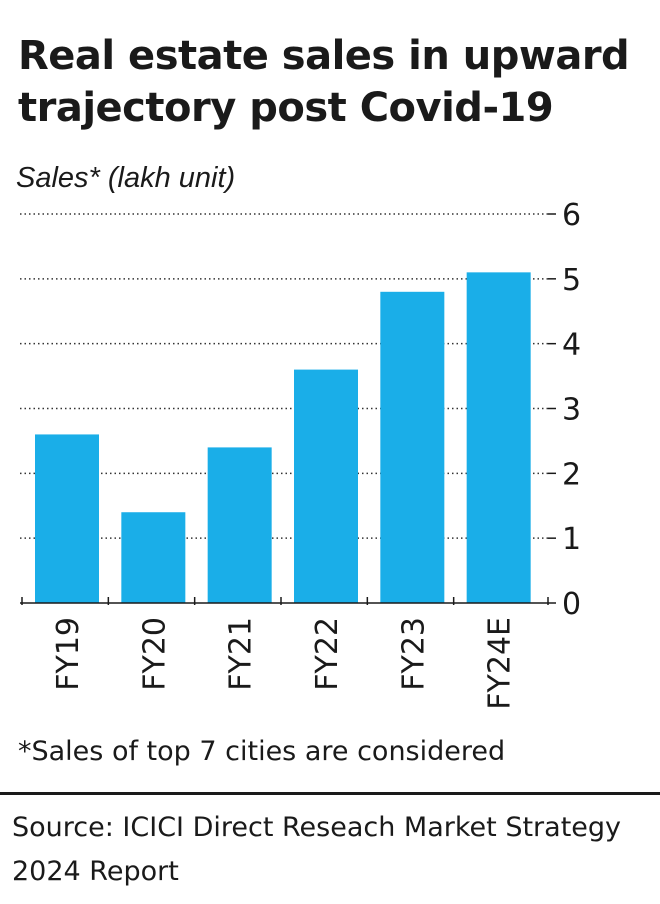  I want to click on y-tick-labels: 0 1 2 3 4 5 6, so click(571, 410).